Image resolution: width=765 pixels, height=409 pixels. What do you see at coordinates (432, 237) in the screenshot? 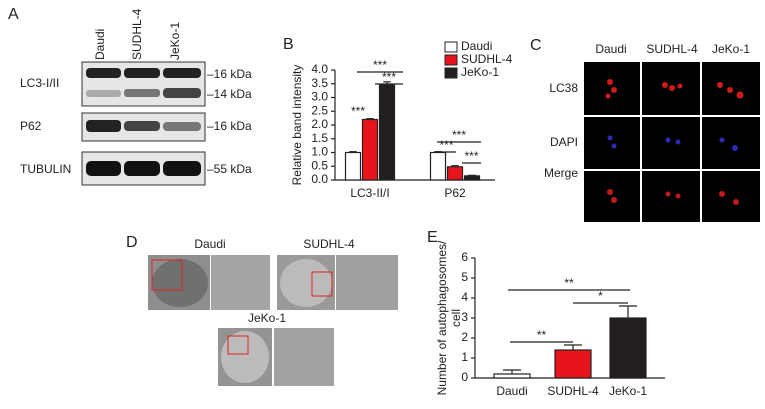
I see `panel-label: E` at bounding box center [432, 237].